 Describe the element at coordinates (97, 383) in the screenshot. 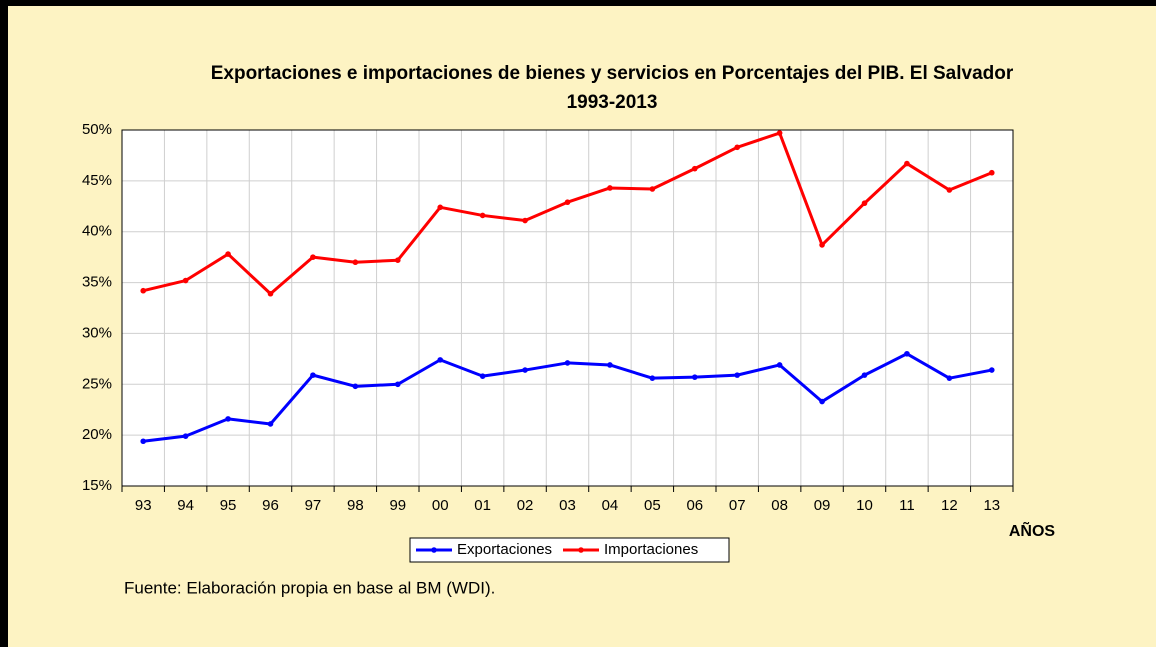

I see `y-tick-label: 25%` at that location.